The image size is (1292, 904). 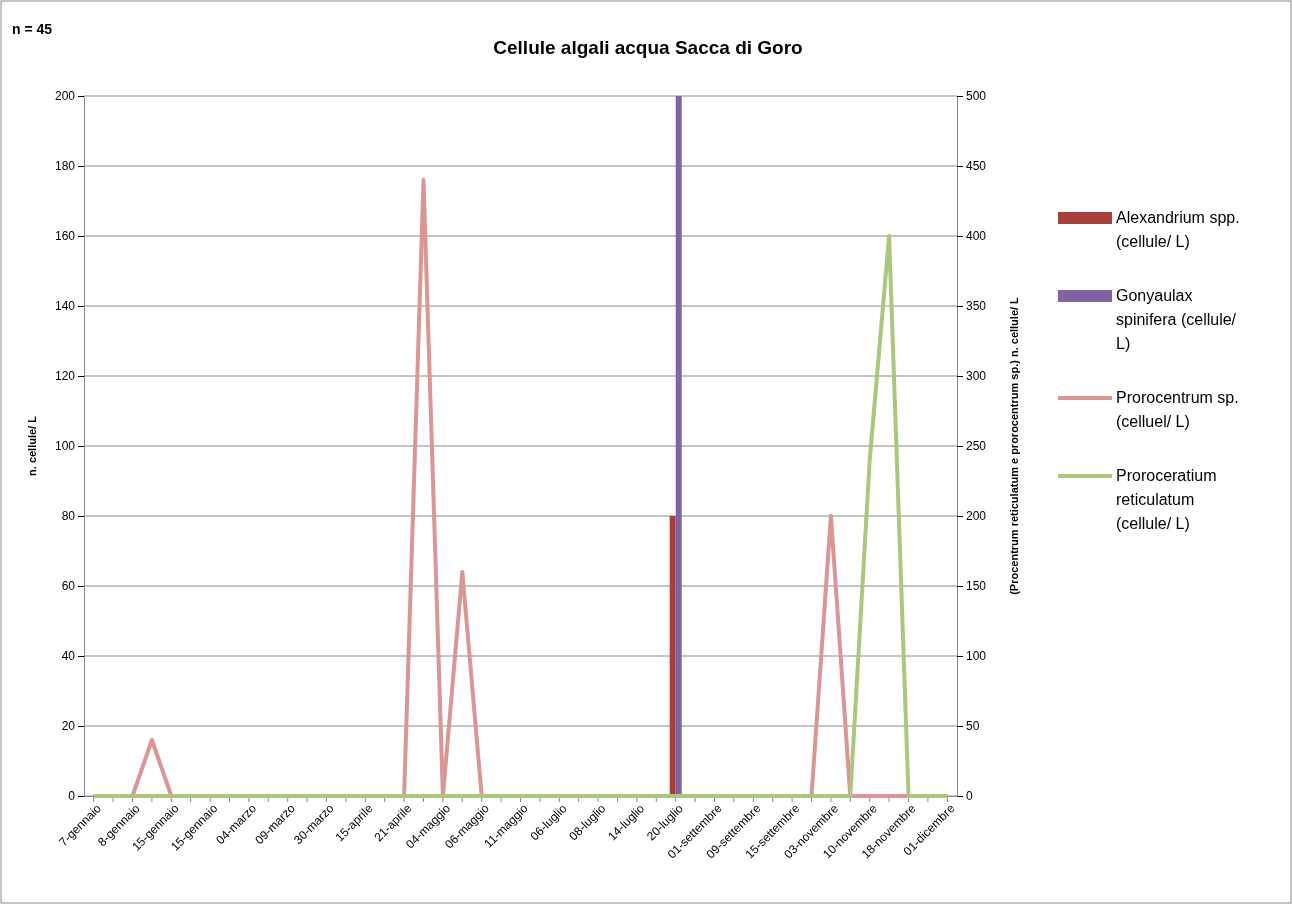 What do you see at coordinates (976, 656) in the screenshot?
I see `y2-tick-label: 100` at bounding box center [976, 656].